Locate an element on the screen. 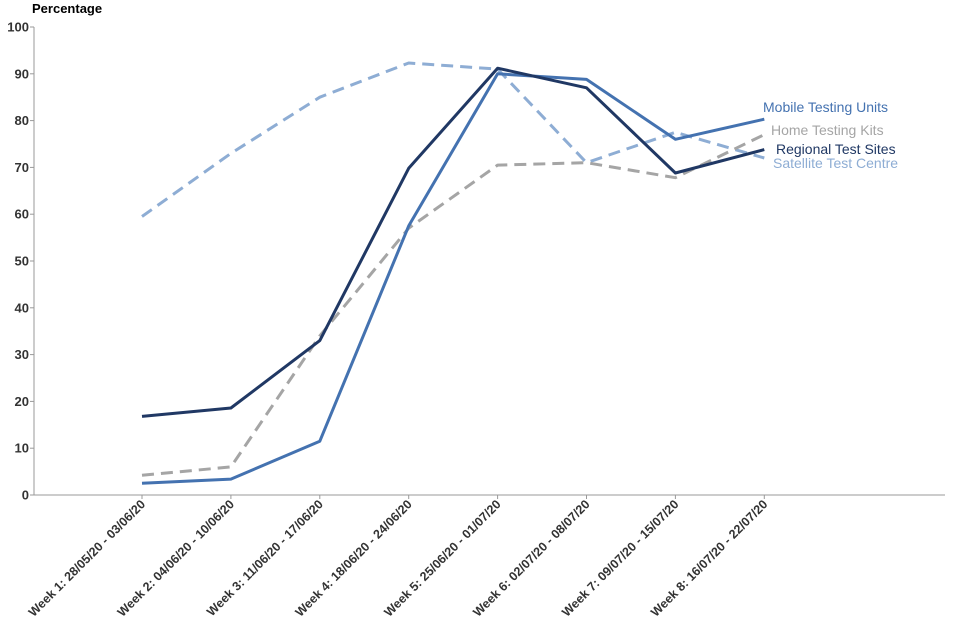 This screenshot has height=640, width=960. legend-label-regional-test-sites: Regional Test Sites is located at coordinates (836, 149).